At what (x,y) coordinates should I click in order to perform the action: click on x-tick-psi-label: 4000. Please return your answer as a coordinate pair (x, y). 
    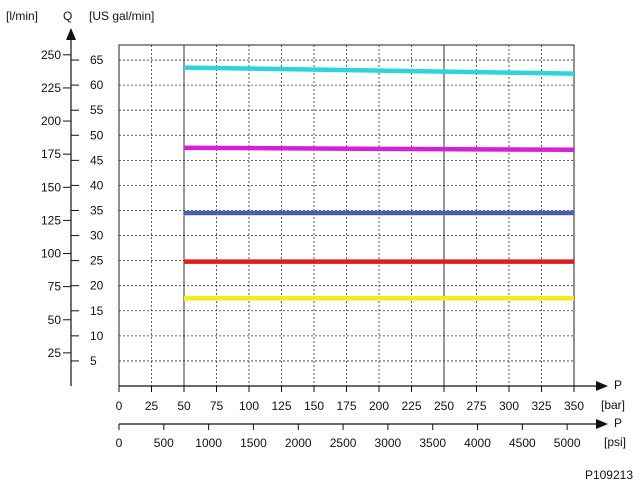
    Looking at the image, I should click on (477, 443).